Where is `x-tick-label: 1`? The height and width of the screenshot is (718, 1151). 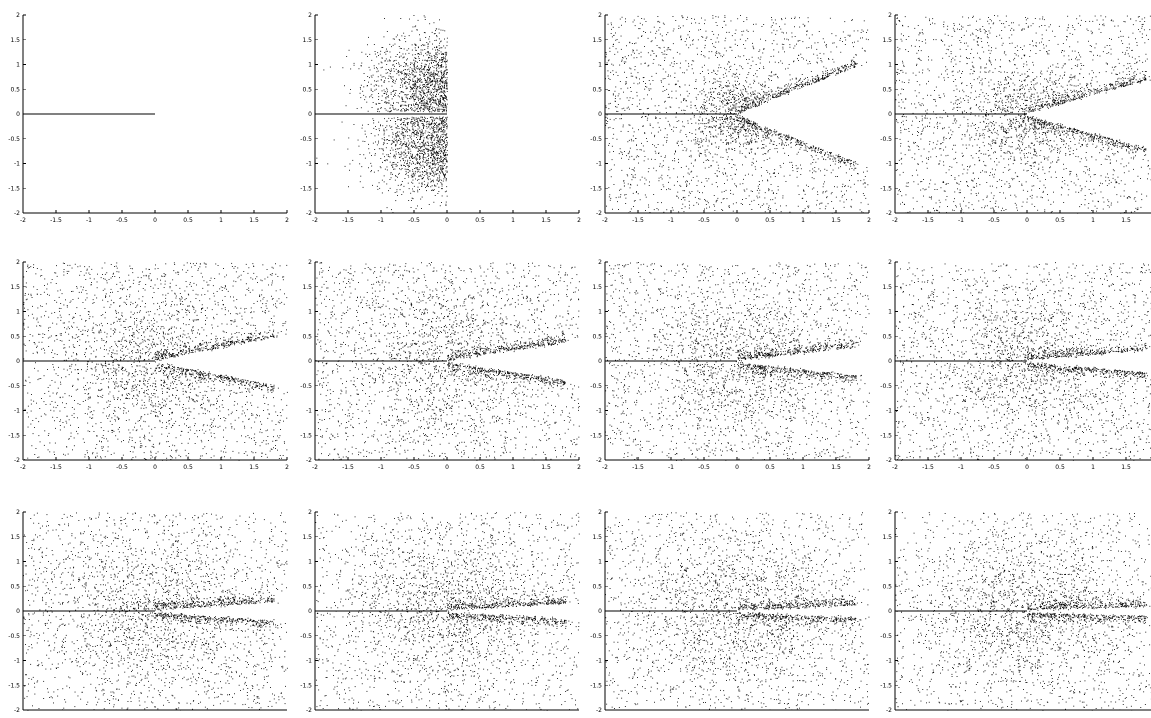 x-tick-label: 1 is located at coordinates (221, 220).